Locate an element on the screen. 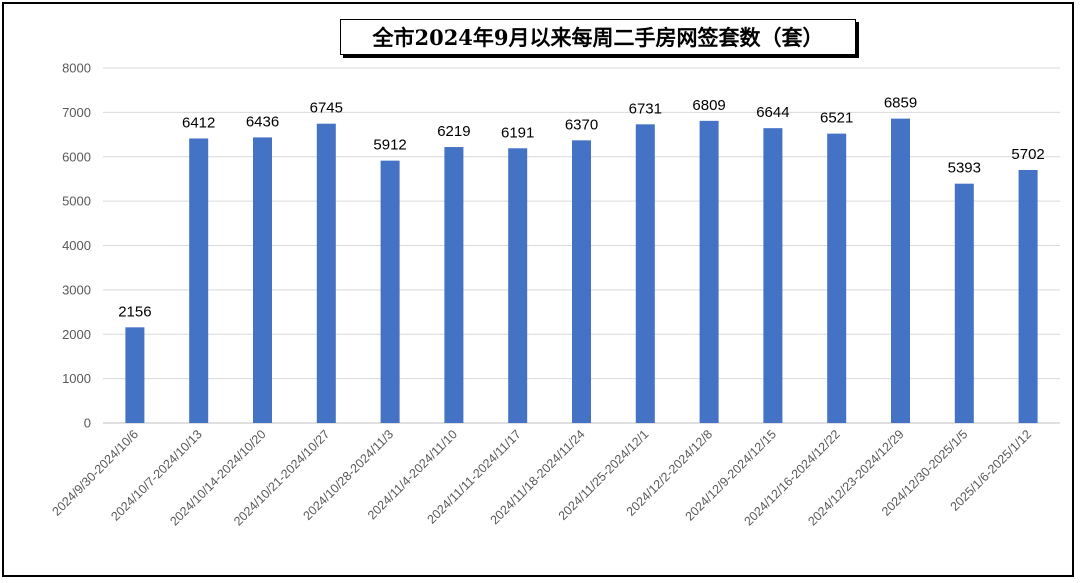 The height and width of the screenshot is (583, 1080). data-label: 6436 is located at coordinates (262, 121).